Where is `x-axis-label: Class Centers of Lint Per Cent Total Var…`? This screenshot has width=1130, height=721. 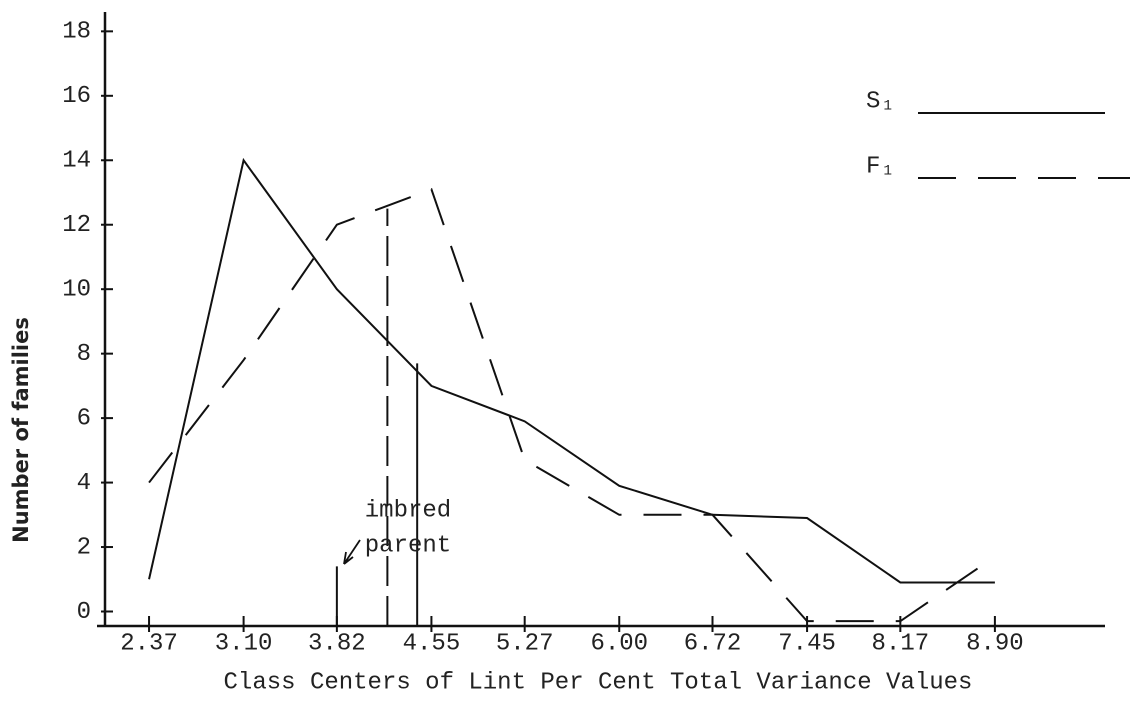 x-axis-label: Class Centers of Lint Per Cent Total Var… is located at coordinates (598, 682).